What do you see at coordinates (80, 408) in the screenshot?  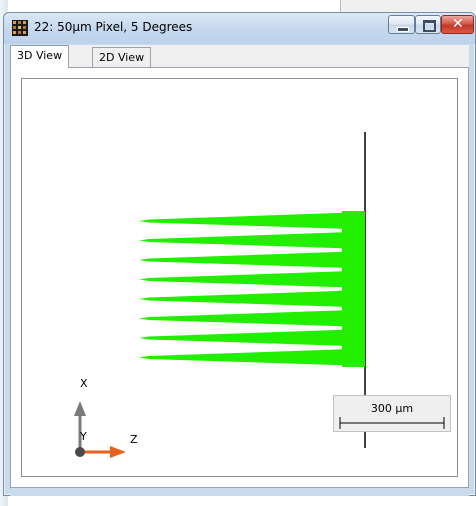 I see `x-axis-arrowhead` at bounding box center [80, 408].